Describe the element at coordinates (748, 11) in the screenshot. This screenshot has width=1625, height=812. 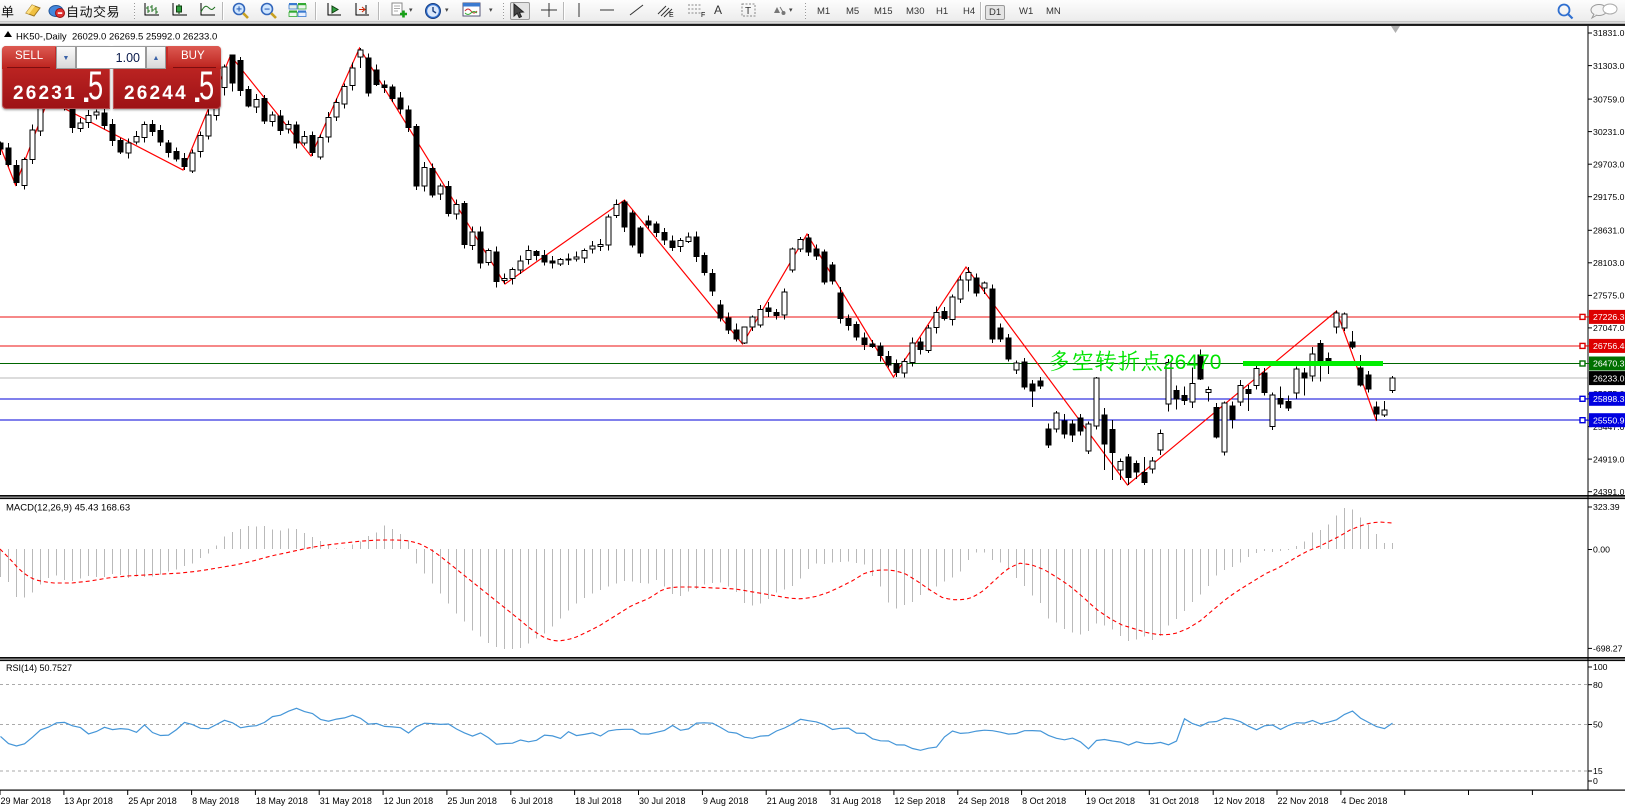
I see `svg-text: T` at that location.